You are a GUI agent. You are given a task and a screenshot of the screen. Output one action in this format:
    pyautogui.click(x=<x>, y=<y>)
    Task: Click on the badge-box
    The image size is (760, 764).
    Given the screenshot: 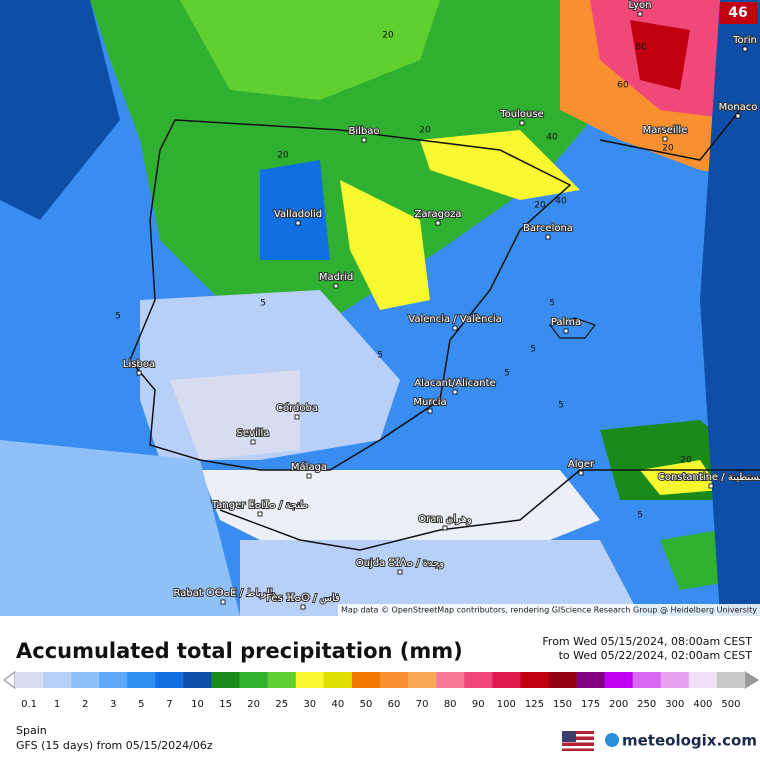 What is the action you would take?
    pyautogui.click(x=739, y=13)
    